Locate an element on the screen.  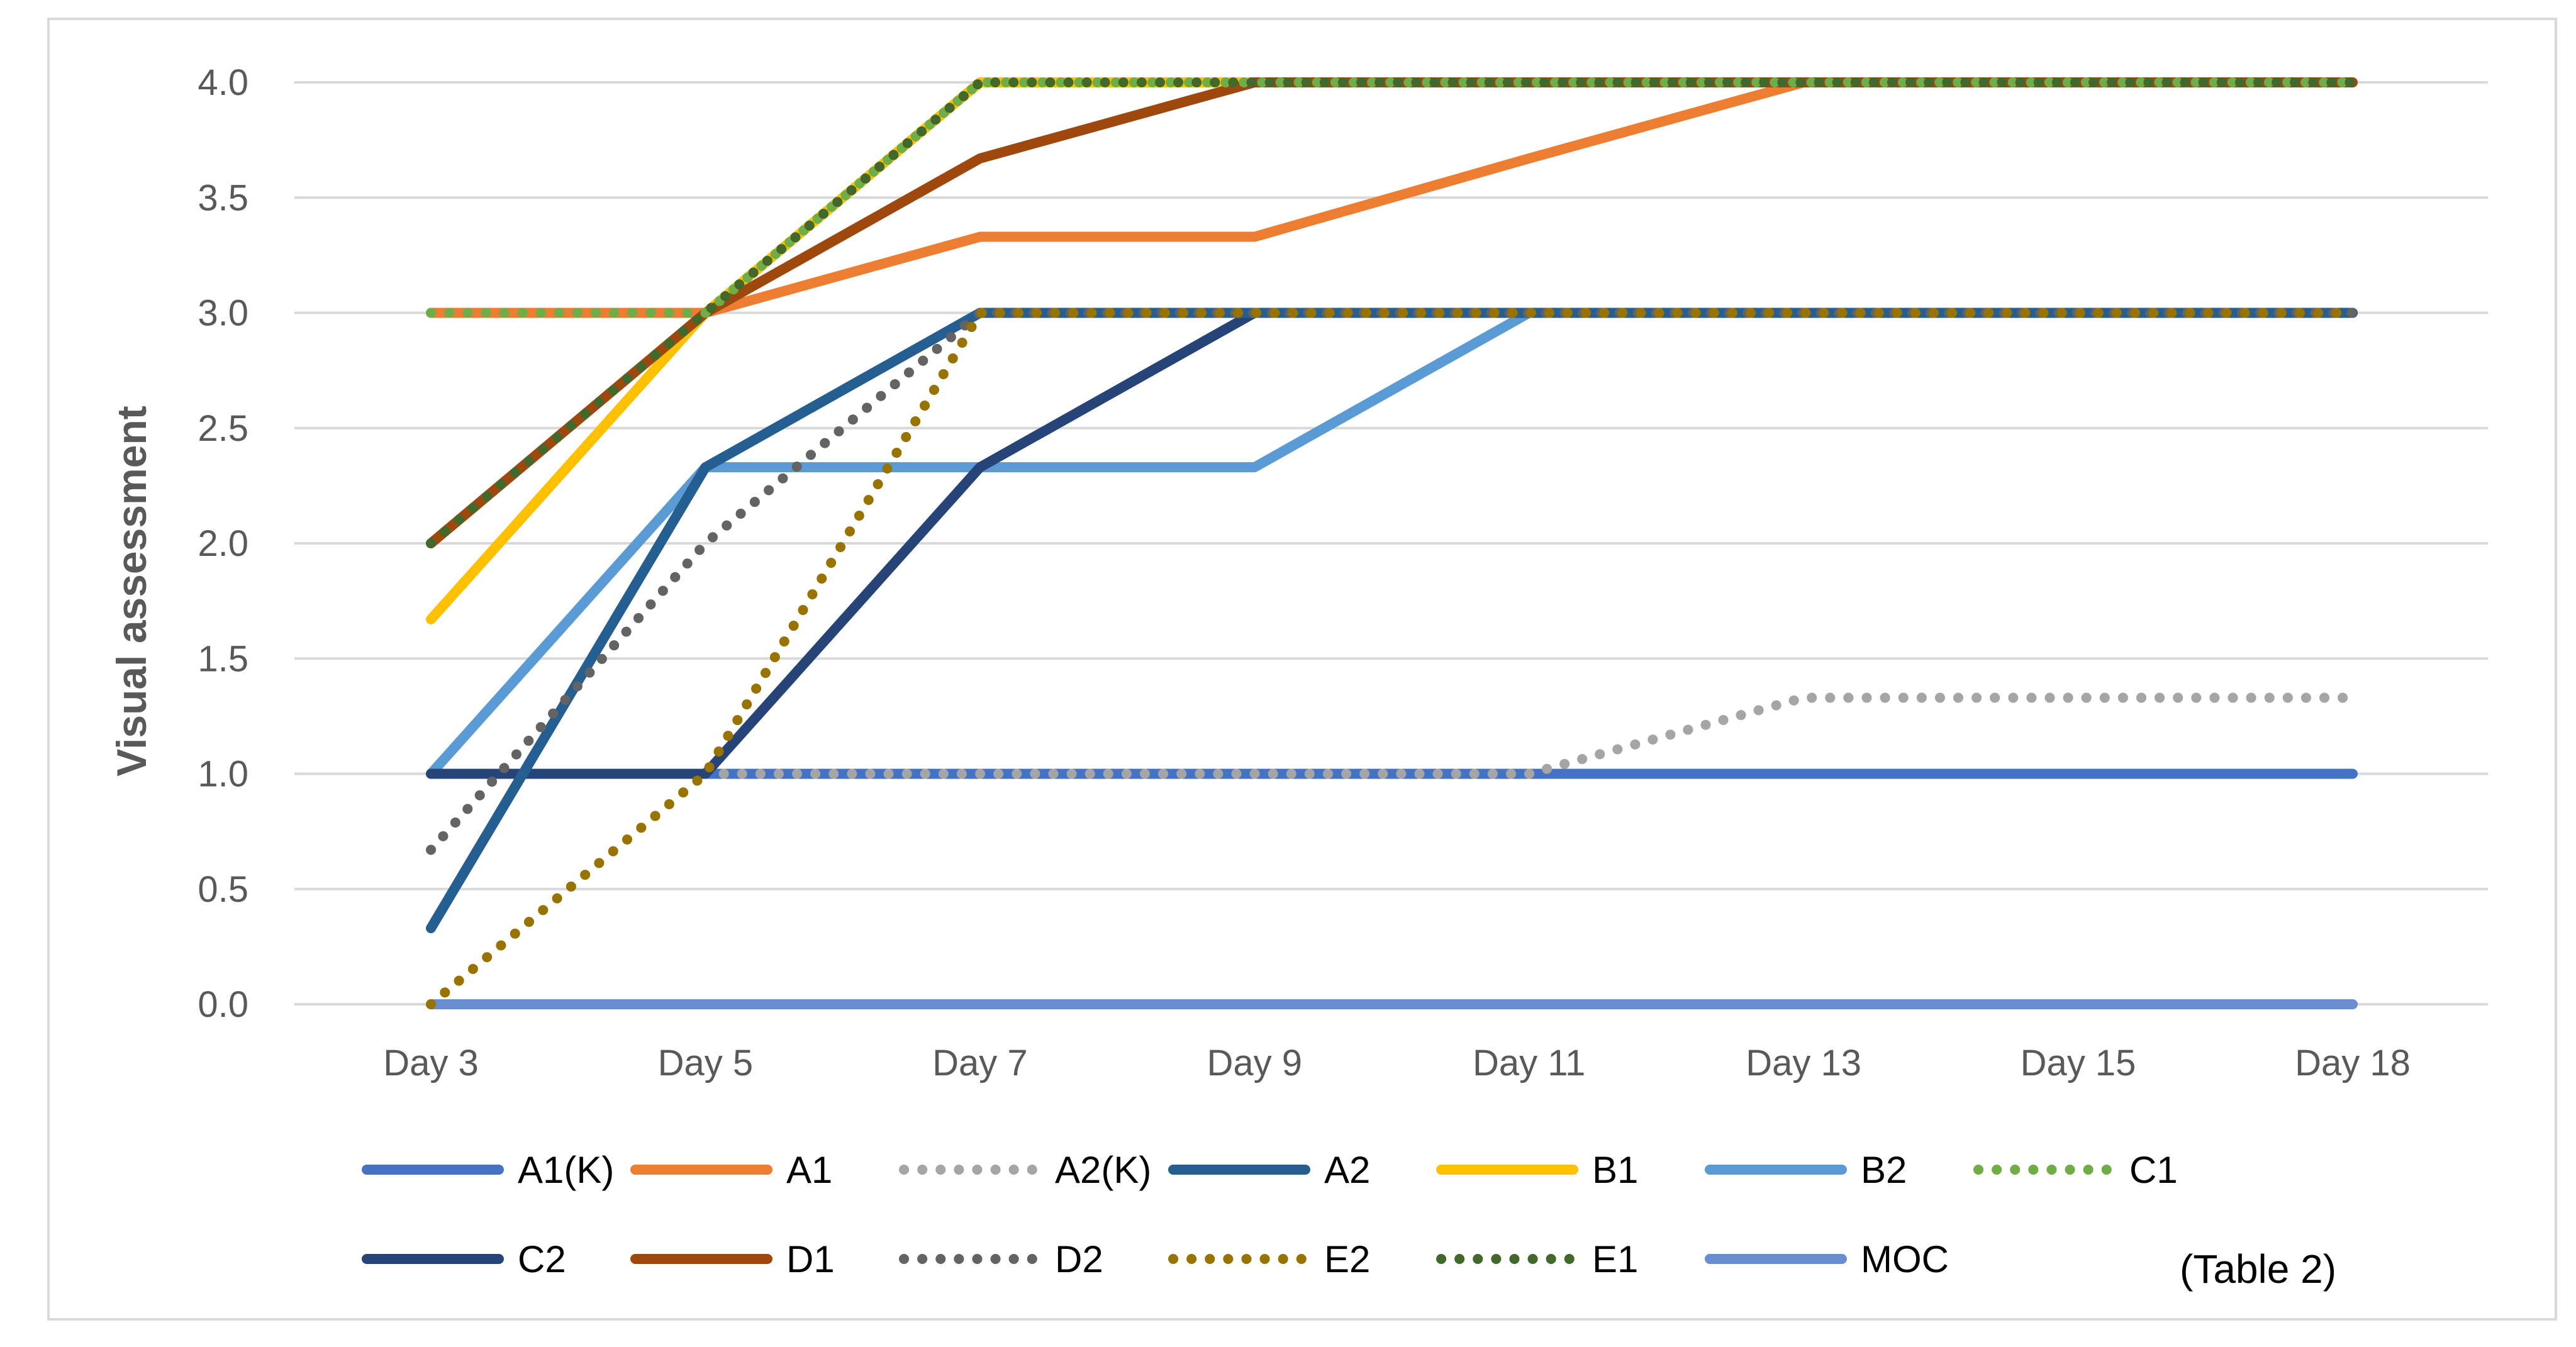
y-tick-label: 3.5 is located at coordinates (223, 197).